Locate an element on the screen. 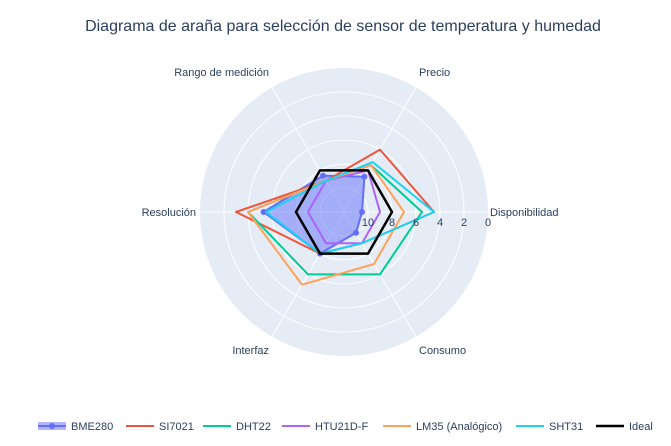 This screenshot has width=671, height=446. series-sht31 is located at coordinates (350, 208).